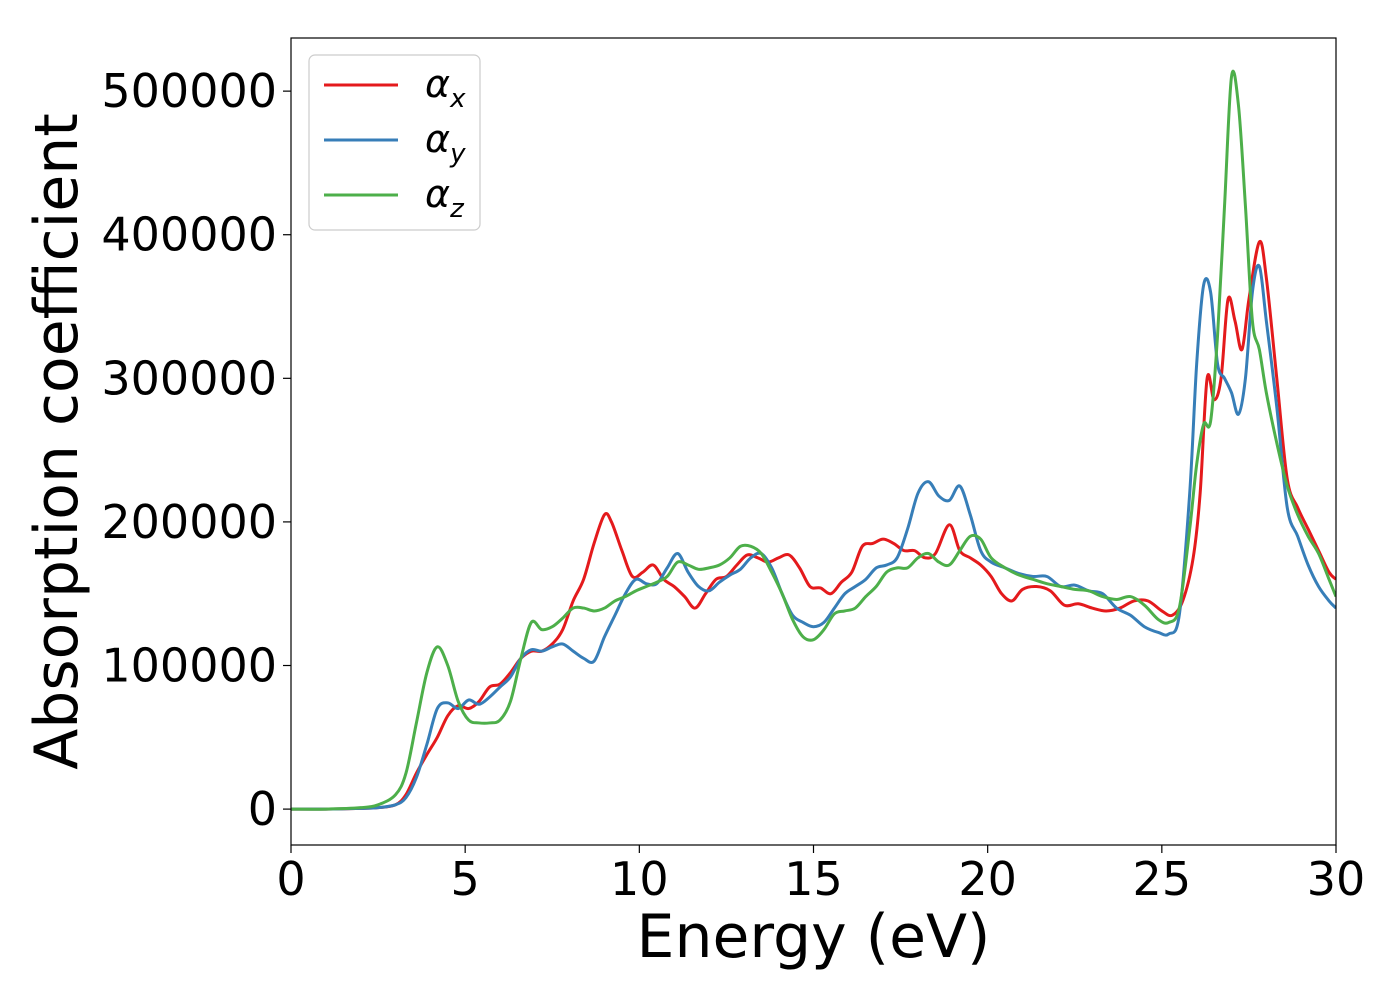 Image resolution: width=1400 pixels, height=1000 pixels. What do you see at coordinates (987, 879) in the screenshot?
I see `x-tick-label: 20` at bounding box center [987, 879].